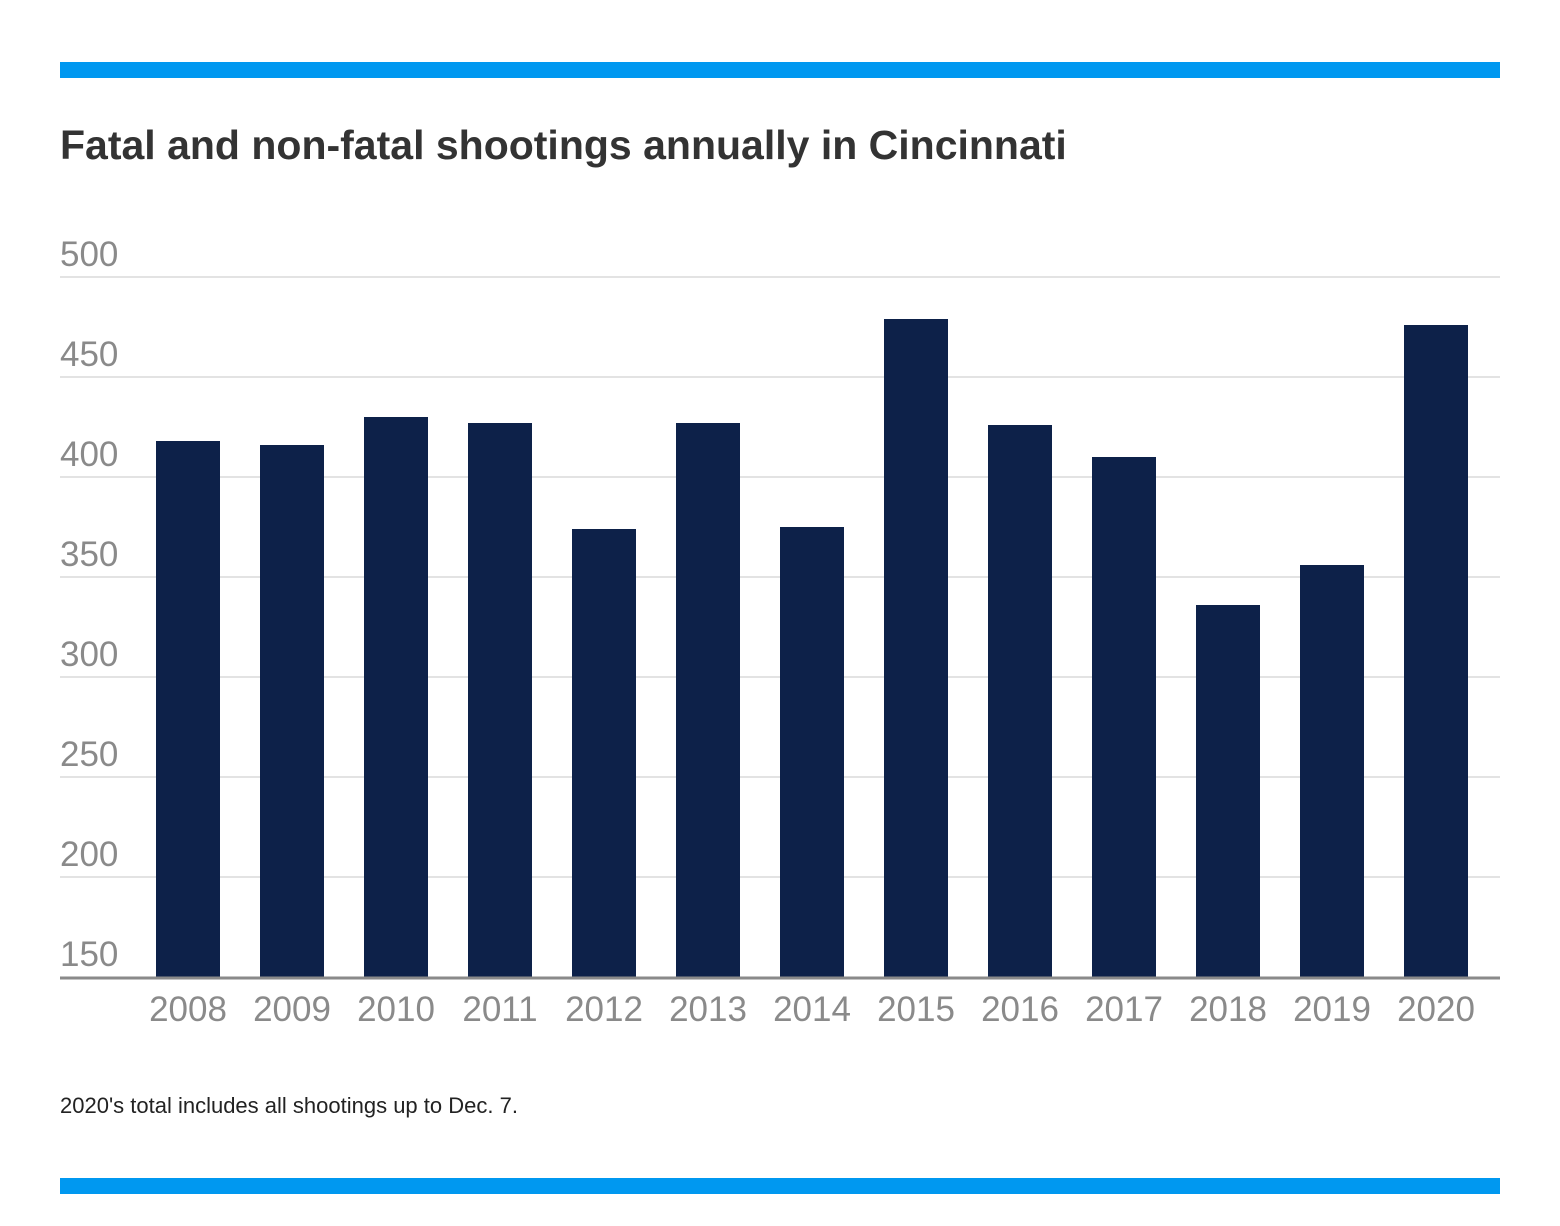 This screenshot has width=1560, height=1226. What do you see at coordinates (89, 454) in the screenshot?
I see `y-tick-label-400: 400` at bounding box center [89, 454].